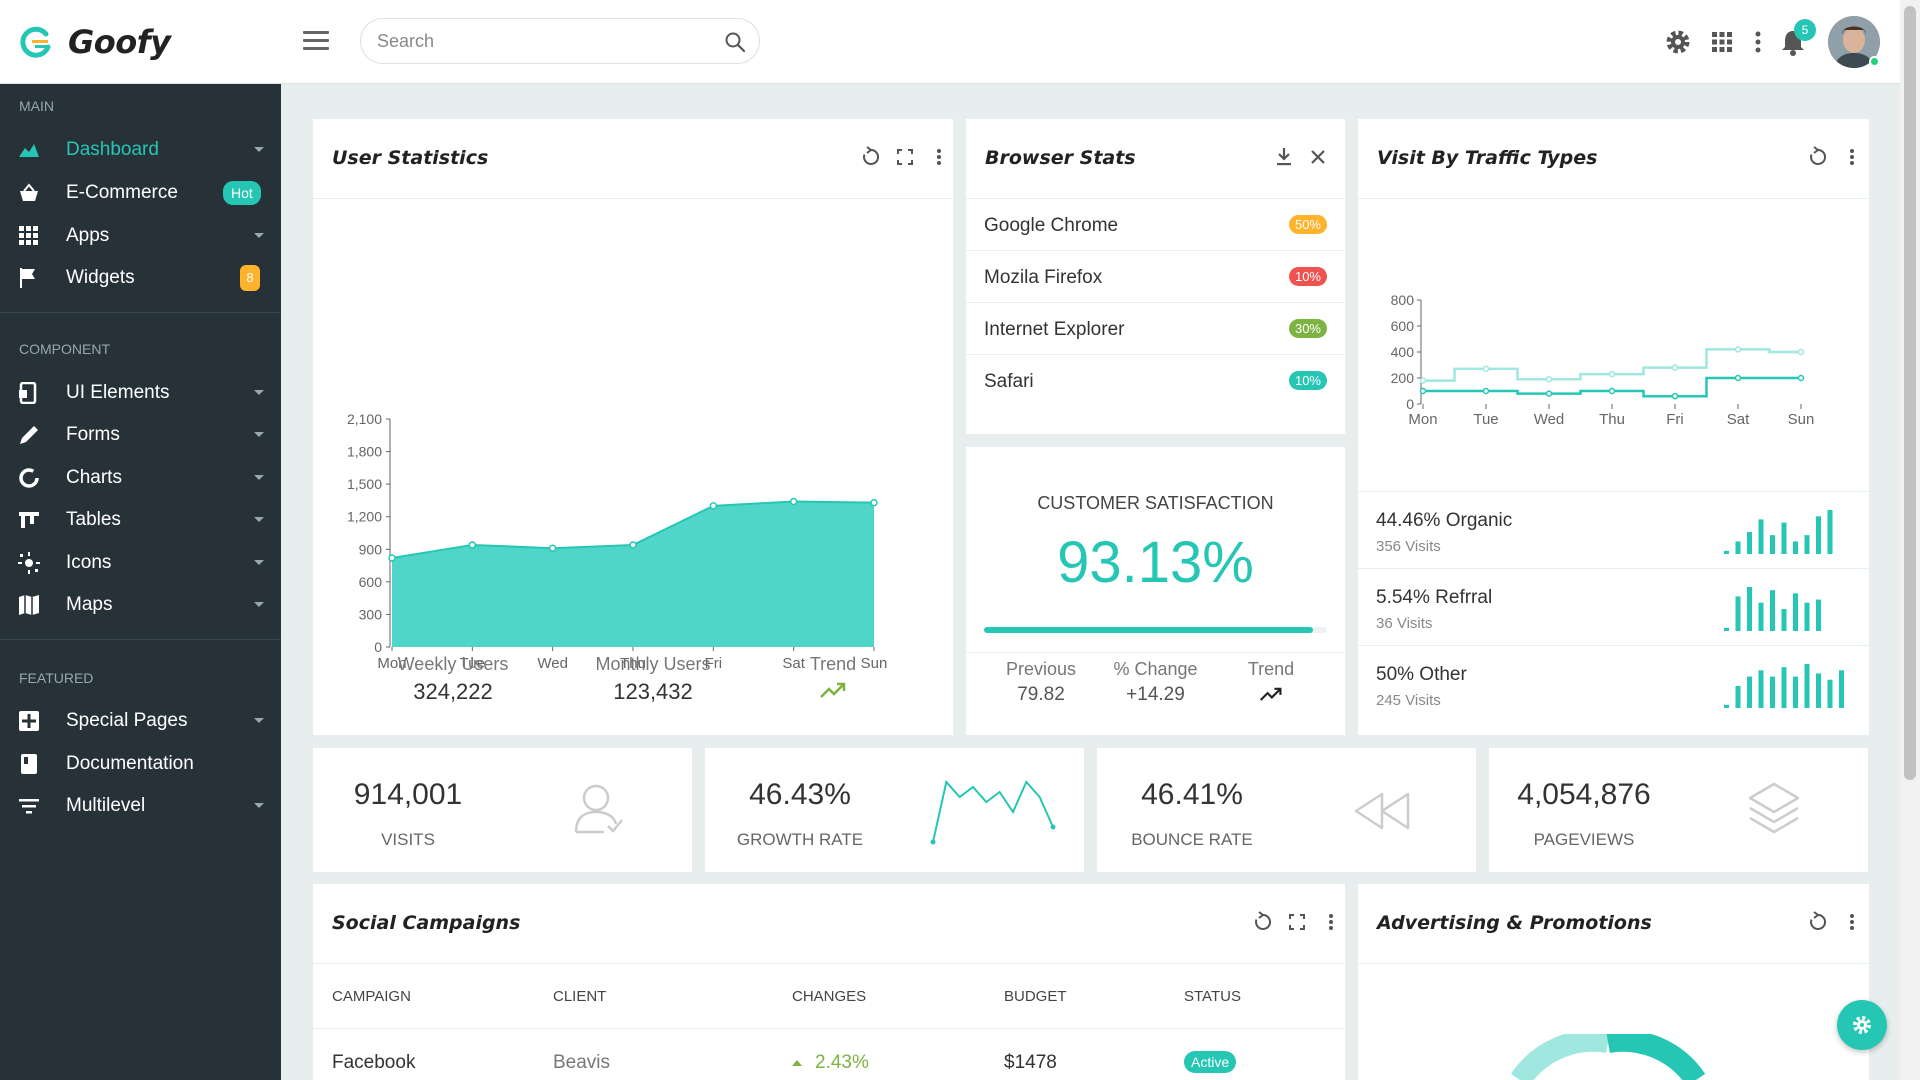 The width and height of the screenshot is (1920, 1080). Describe the element at coordinates (1910, 393) in the screenshot. I see `scrollbar-thumb` at that location.